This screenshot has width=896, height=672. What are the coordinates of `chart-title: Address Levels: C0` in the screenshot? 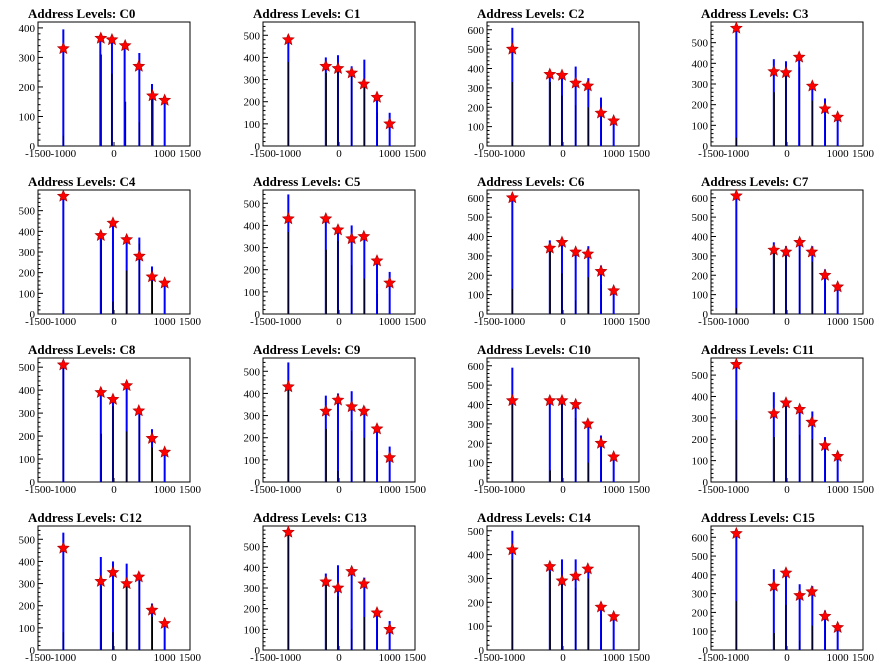 It's located at (81, 13).